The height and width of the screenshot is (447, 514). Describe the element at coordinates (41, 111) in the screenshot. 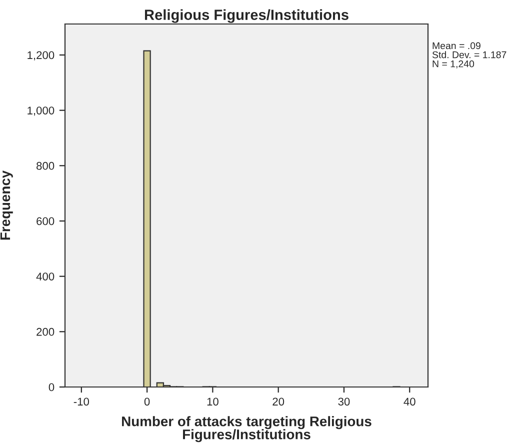

I see `y-tick-label: 1,000` at that location.